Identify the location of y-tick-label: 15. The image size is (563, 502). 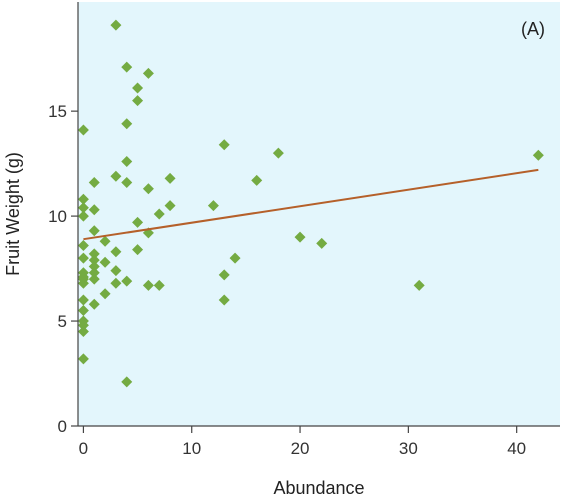
(57, 111).